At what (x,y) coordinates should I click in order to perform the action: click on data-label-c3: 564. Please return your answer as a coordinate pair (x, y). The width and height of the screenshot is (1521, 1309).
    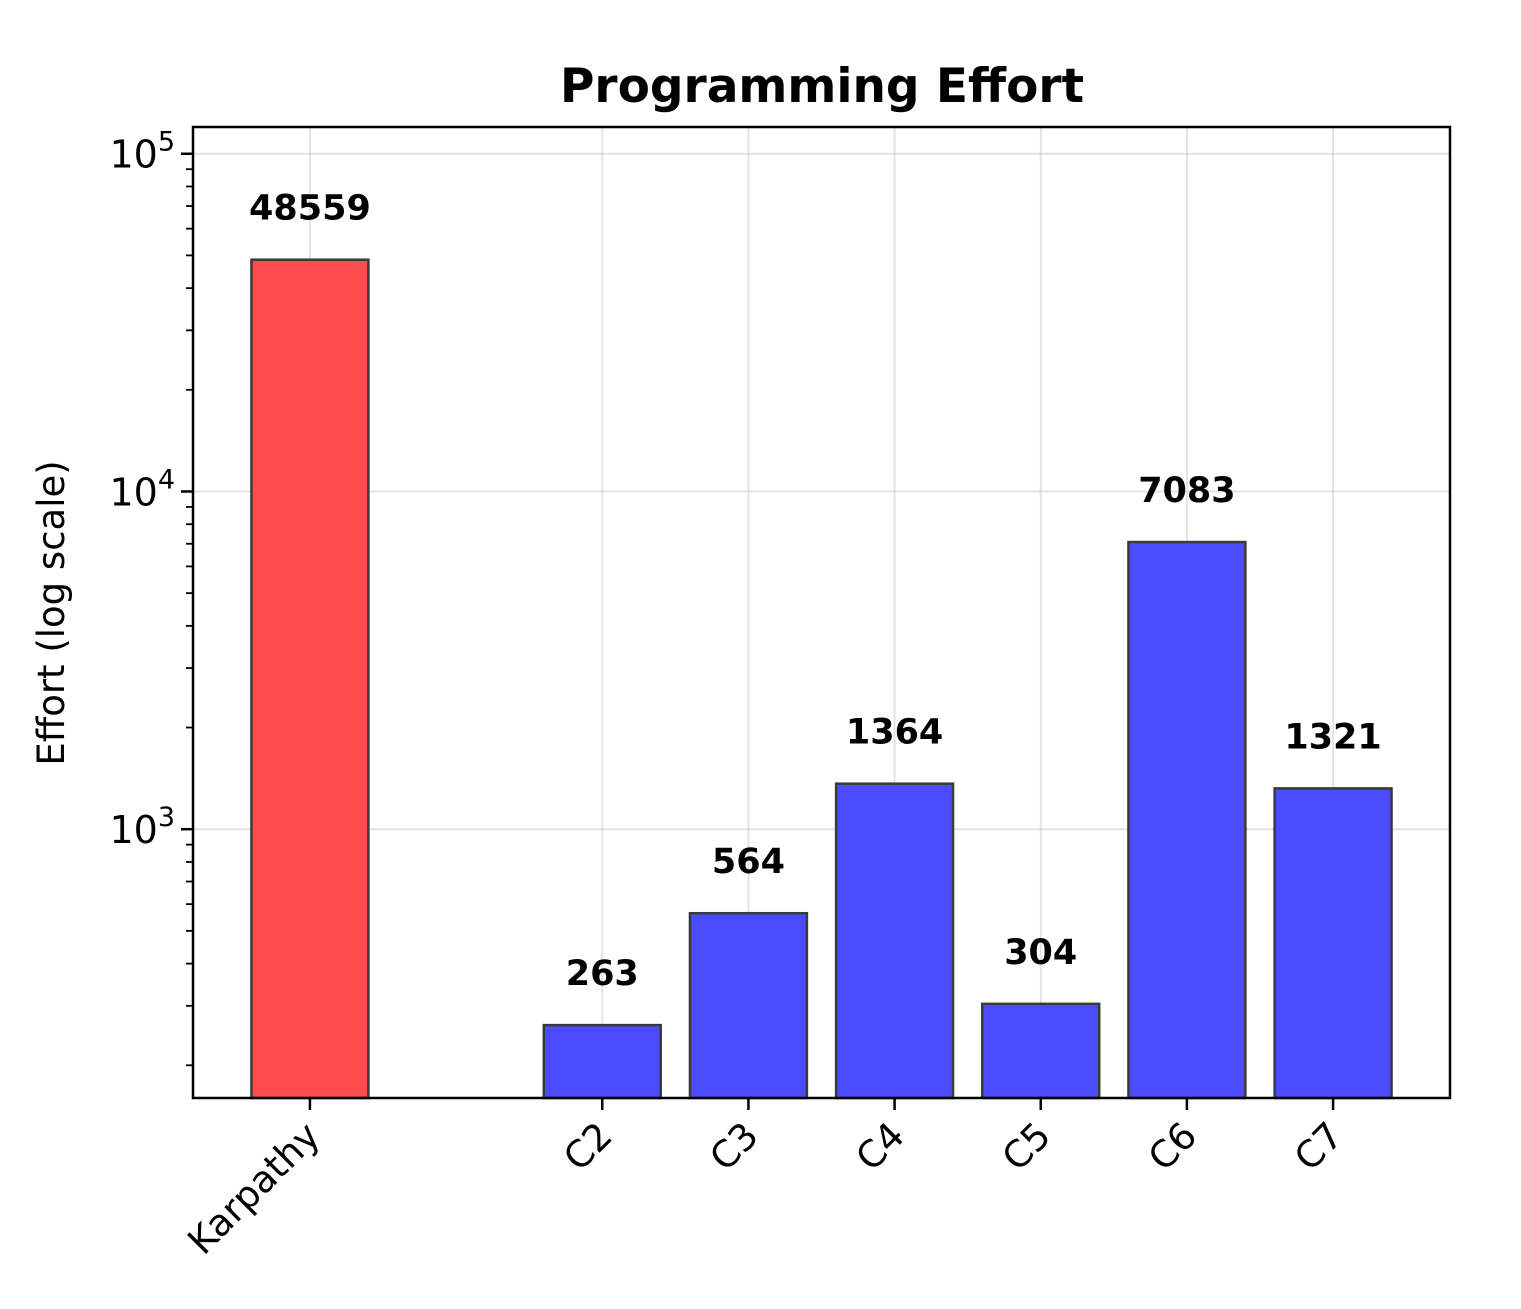
    Looking at the image, I should click on (748, 862).